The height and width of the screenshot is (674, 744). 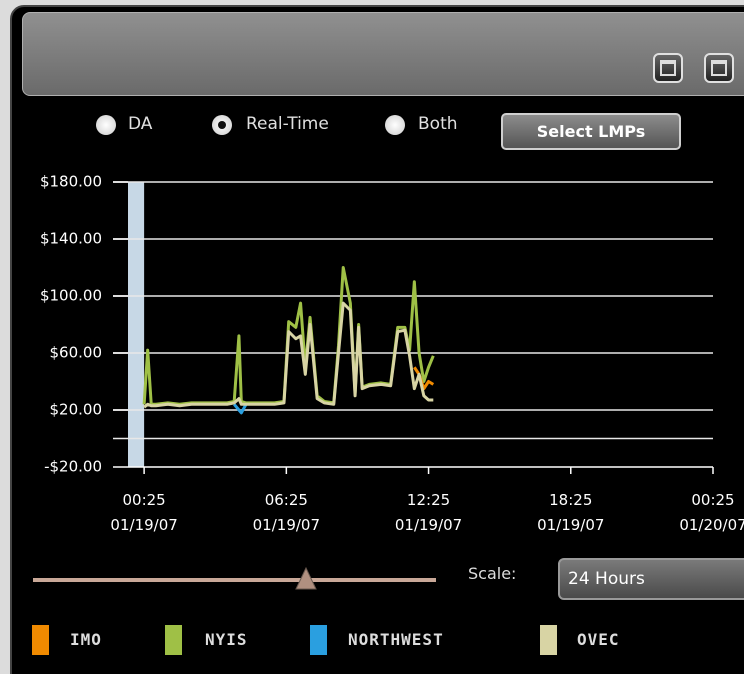 What do you see at coordinates (598, 639) in the screenshot?
I see `legend-label: OVEC` at bounding box center [598, 639].